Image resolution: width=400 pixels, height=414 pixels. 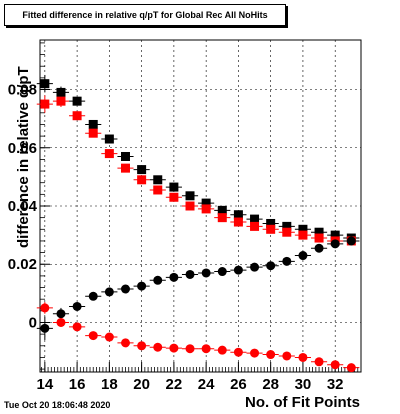 I want to click on x-tick-label: 32, so click(x=335, y=384).